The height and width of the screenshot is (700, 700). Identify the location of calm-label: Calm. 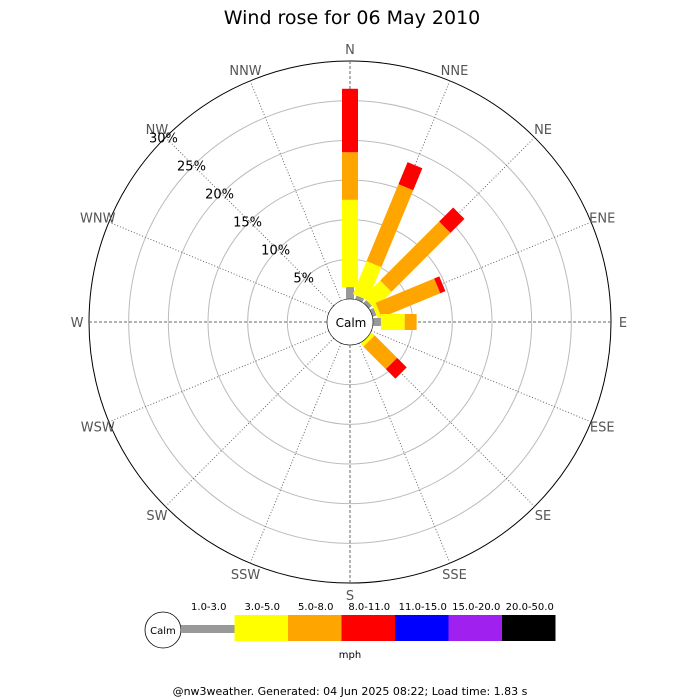
(351, 323).